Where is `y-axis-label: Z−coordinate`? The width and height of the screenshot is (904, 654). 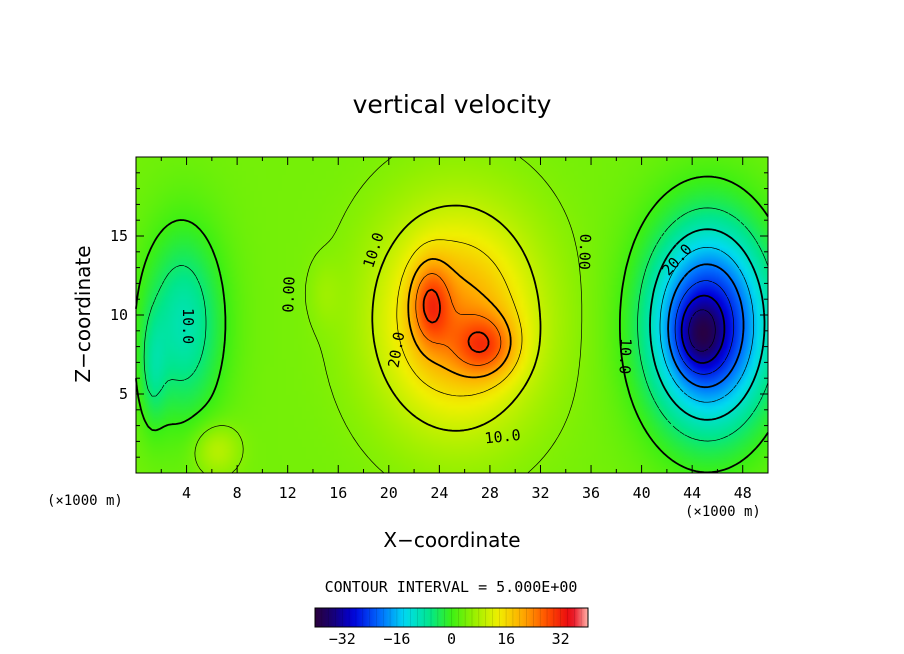 y-axis-label: Z−coordinate is located at coordinates (83, 313).